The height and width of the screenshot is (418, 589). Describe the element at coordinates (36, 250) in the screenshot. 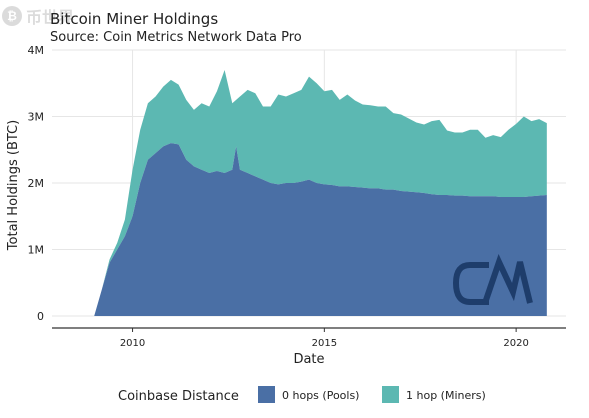

I see `y-tick-label: 1M` at that location.